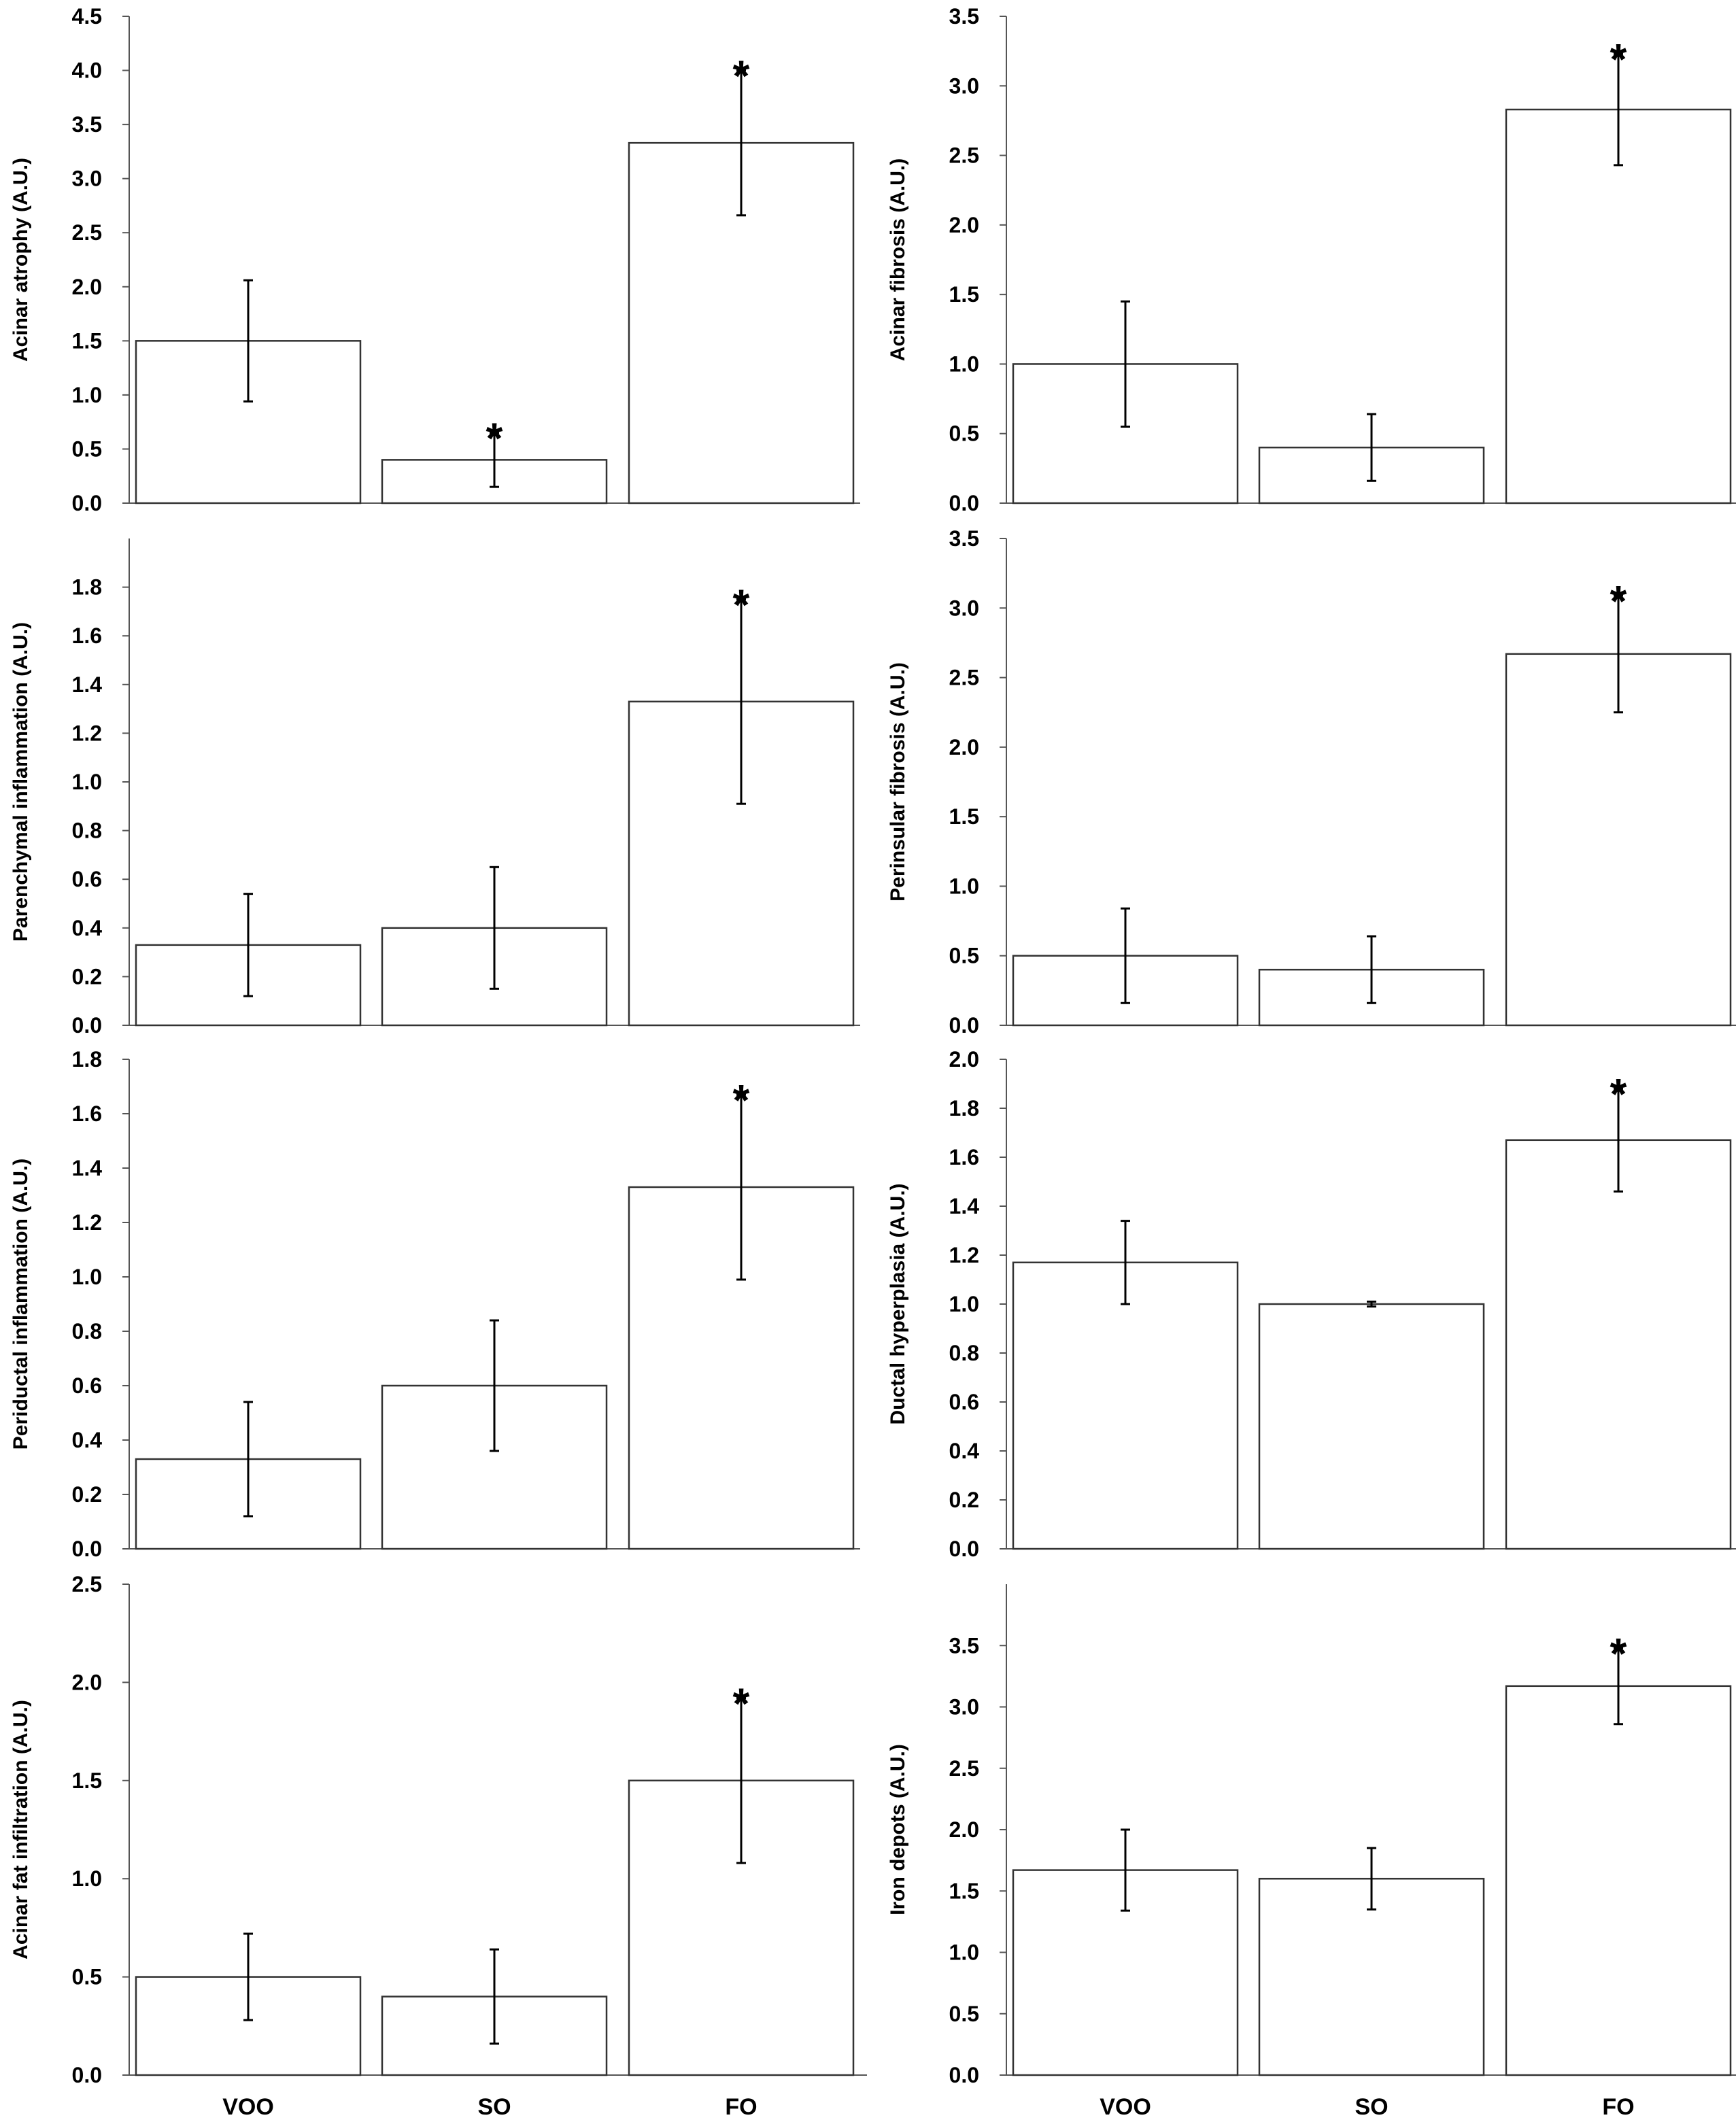  What do you see at coordinates (898, 259) in the screenshot?
I see `y-axis-label: Acinar fibrosis (A.U.)` at bounding box center [898, 259].